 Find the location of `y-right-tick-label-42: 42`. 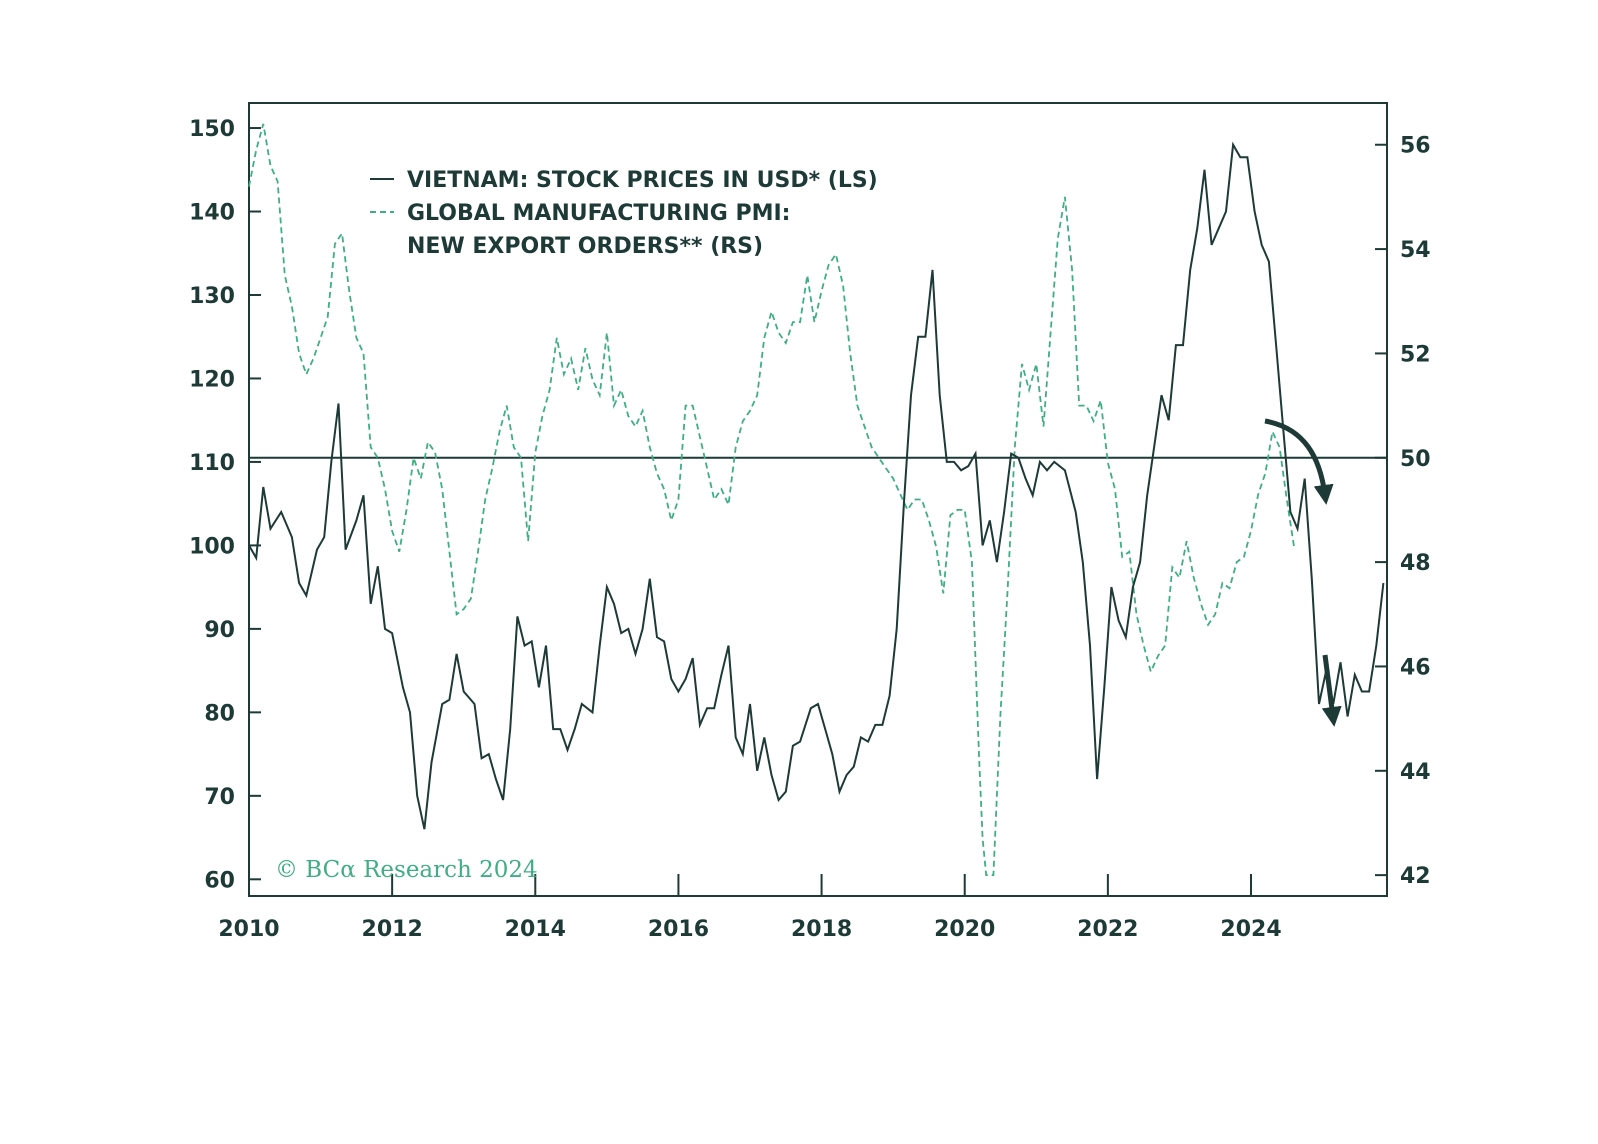

y-right-tick-label-42: 42 is located at coordinates (1415, 876).